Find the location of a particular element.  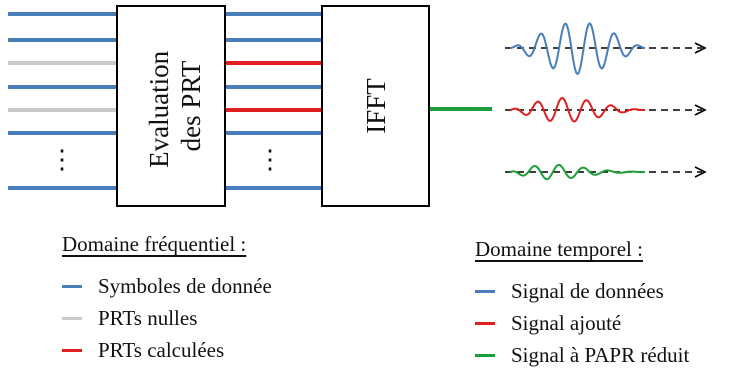

legend-item: Symboles de donnée is located at coordinates (167, 286).